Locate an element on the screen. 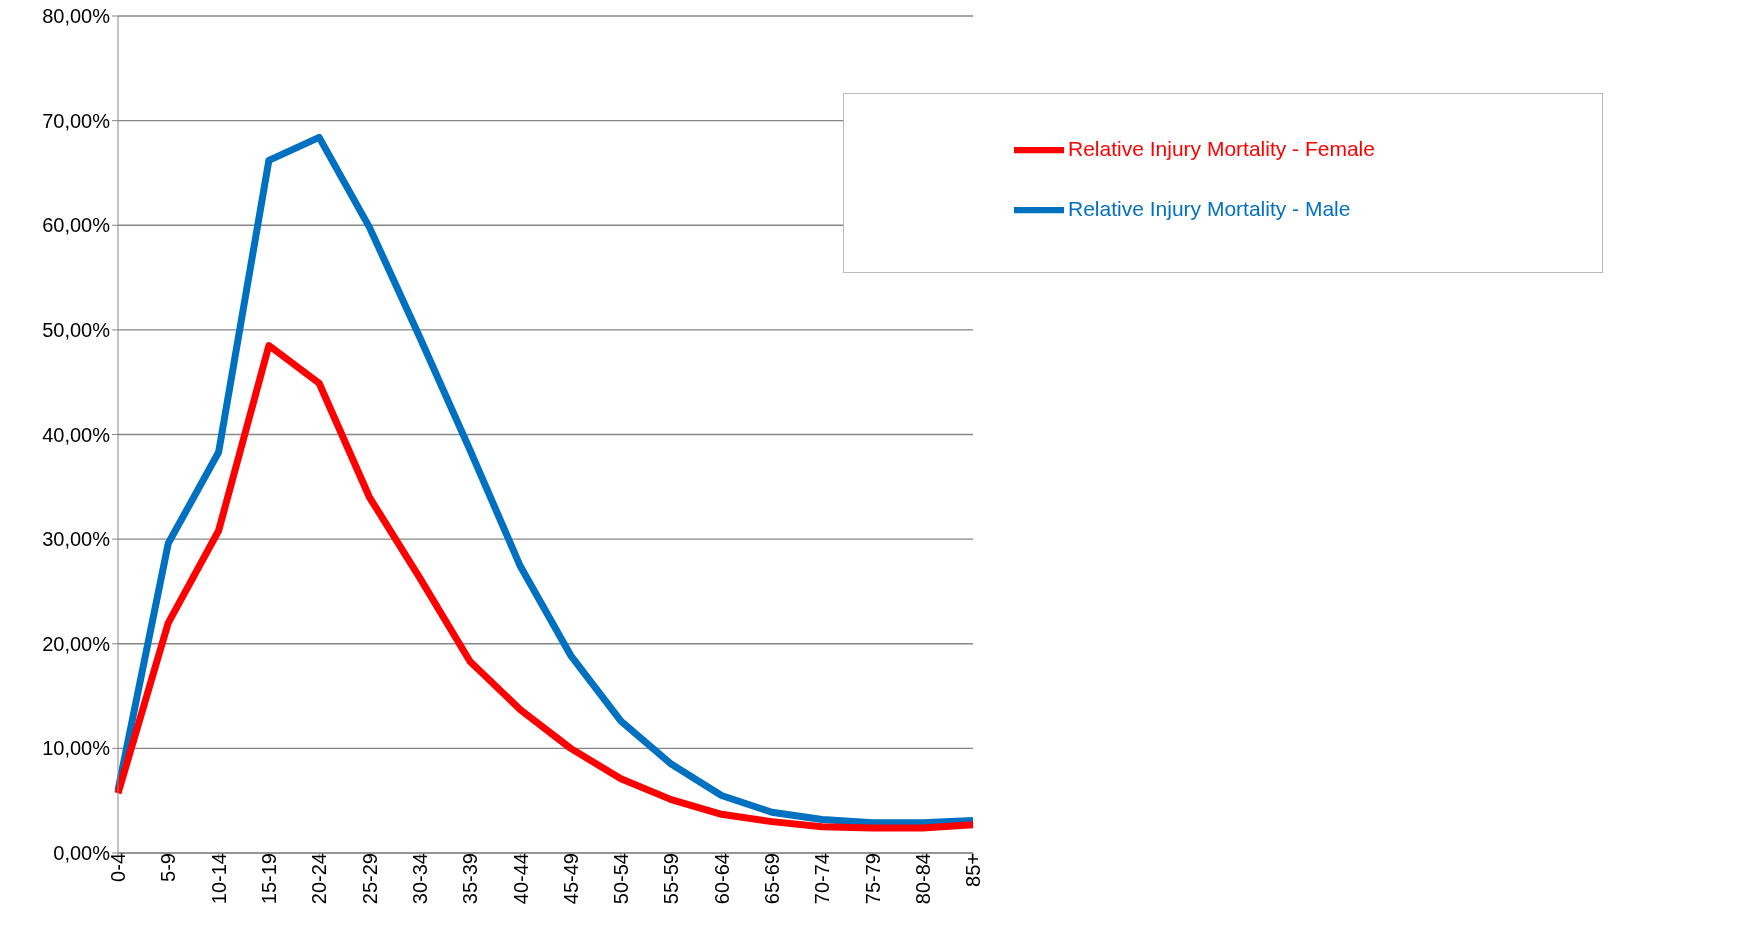 The image size is (1761, 949). x-tick-label: 70-74 is located at coordinates (822, 879).